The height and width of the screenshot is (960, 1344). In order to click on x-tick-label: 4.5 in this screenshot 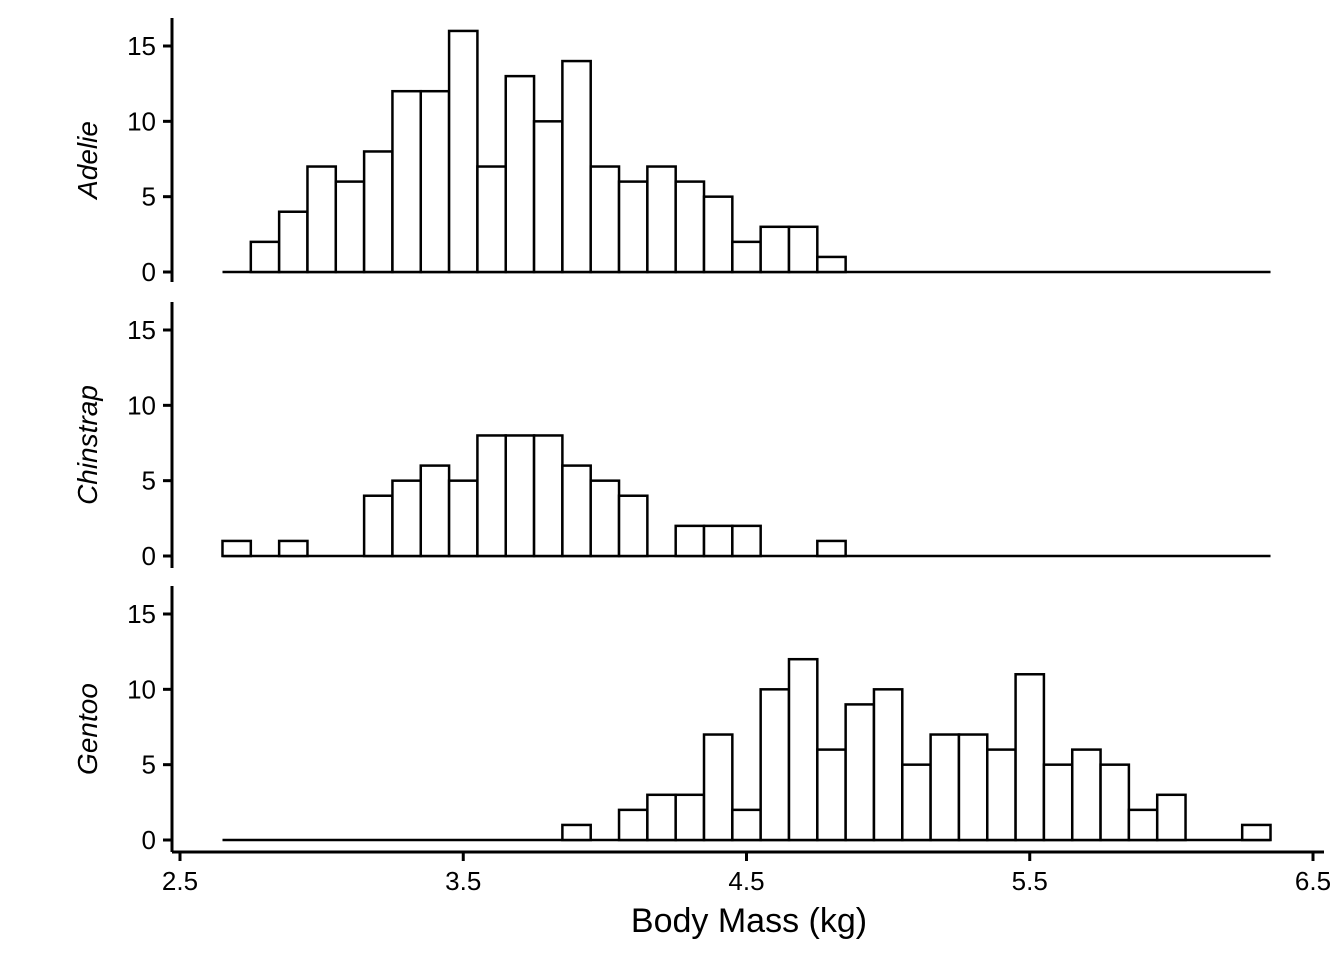, I will do `click(746, 881)`.